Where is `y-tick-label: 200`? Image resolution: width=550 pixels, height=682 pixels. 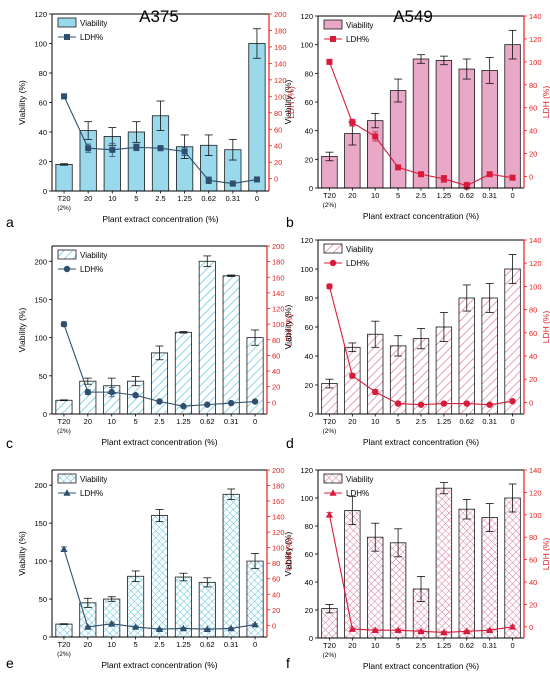
y-tick-label: 200 is located at coordinates (40, 261).